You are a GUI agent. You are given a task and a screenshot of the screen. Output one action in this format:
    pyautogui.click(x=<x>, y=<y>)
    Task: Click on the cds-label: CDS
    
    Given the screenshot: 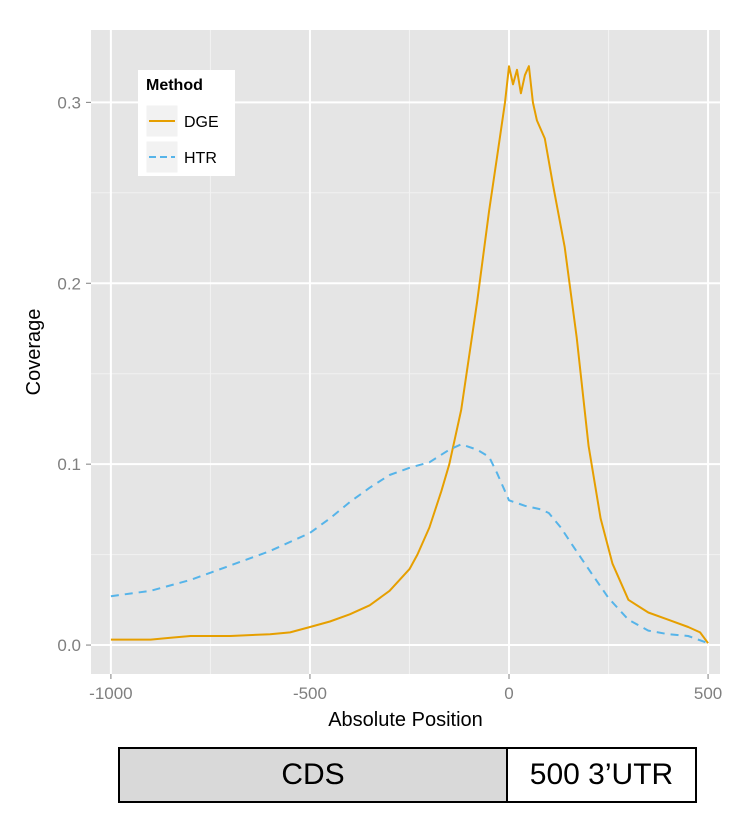 What is the action you would take?
    pyautogui.click(x=313, y=774)
    